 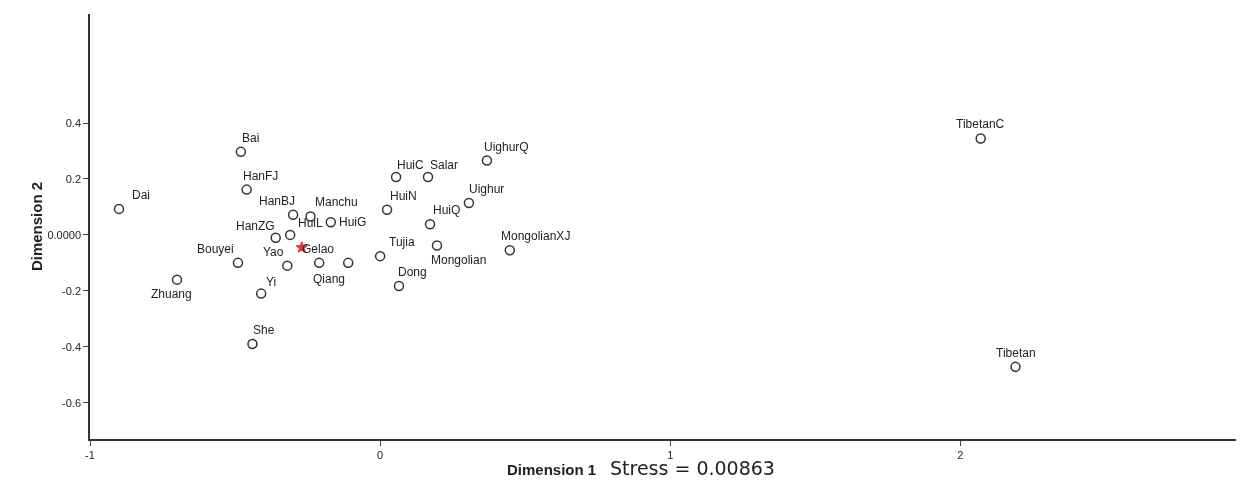 I want to click on x-tick-label: 1, so click(x=670, y=454).